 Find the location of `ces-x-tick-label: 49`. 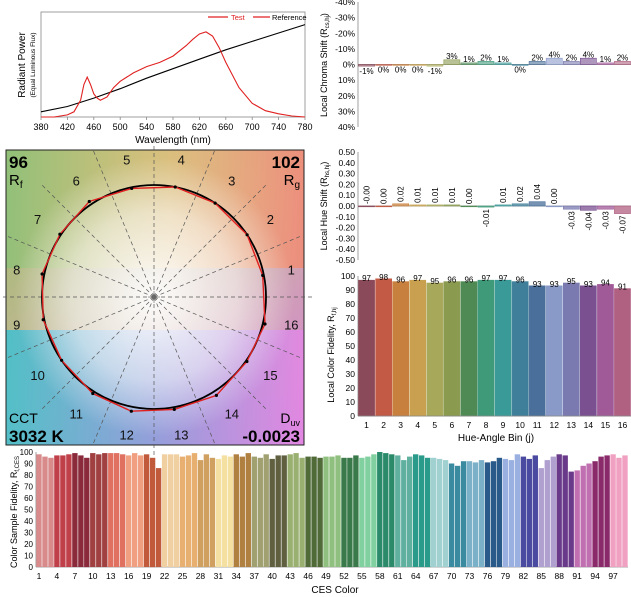

ces-x-tick-label: 49 is located at coordinates (326, 576).